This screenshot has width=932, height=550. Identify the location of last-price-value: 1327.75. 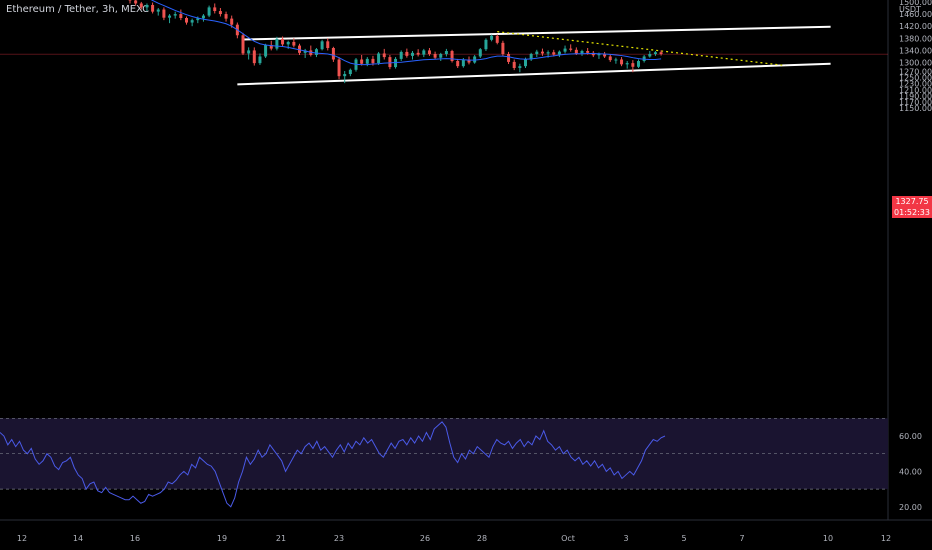
(912, 201).